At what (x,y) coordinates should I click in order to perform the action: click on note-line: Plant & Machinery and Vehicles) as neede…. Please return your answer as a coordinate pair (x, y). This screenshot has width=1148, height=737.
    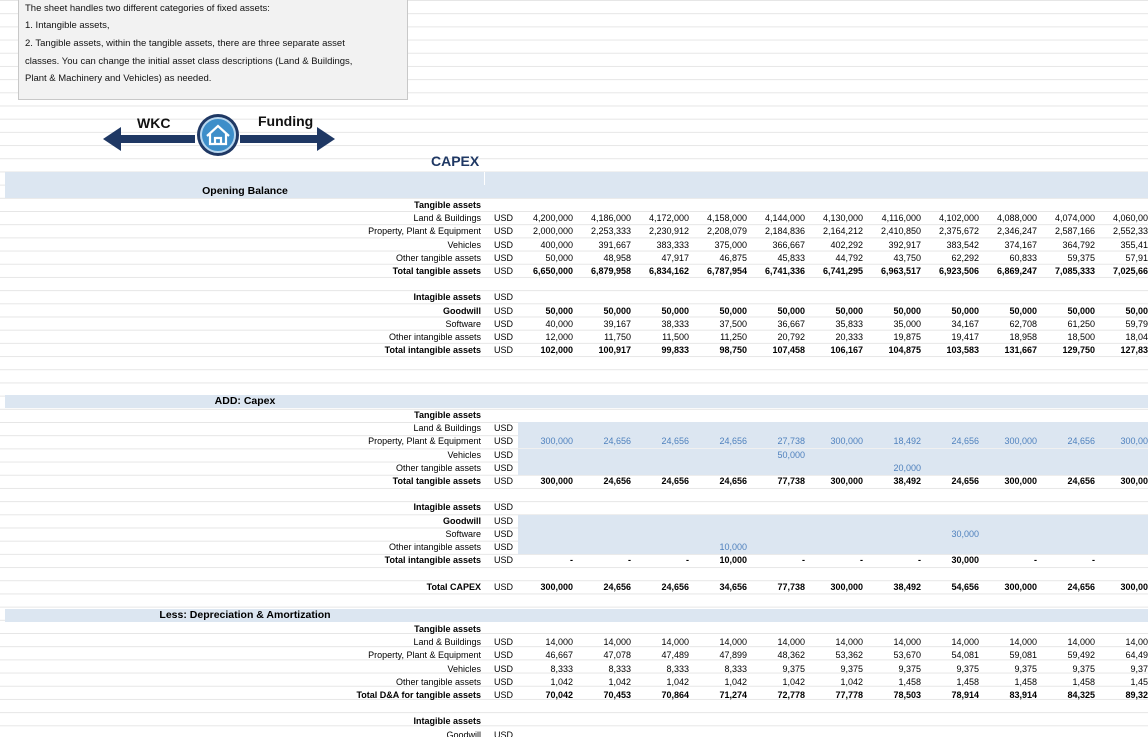
    Looking at the image, I should click on (118, 78).